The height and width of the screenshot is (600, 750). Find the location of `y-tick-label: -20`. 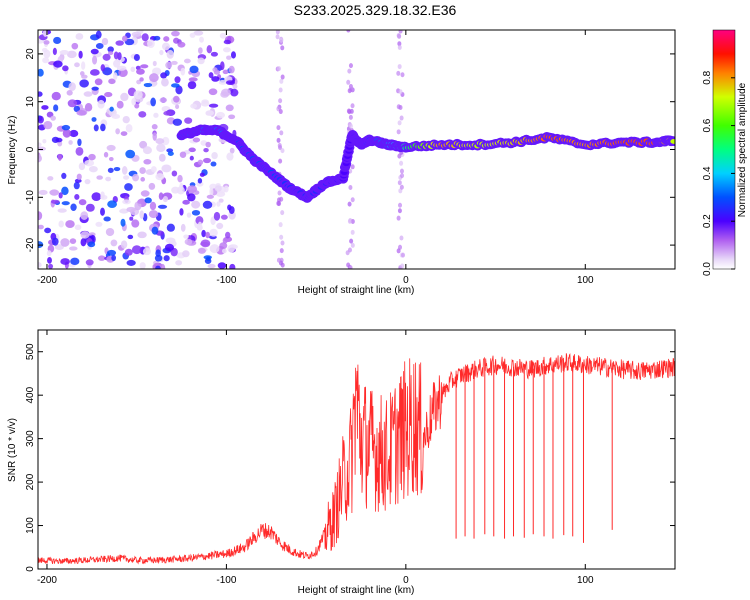

y-tick-label: -20 is located at coordinates (30, 244).